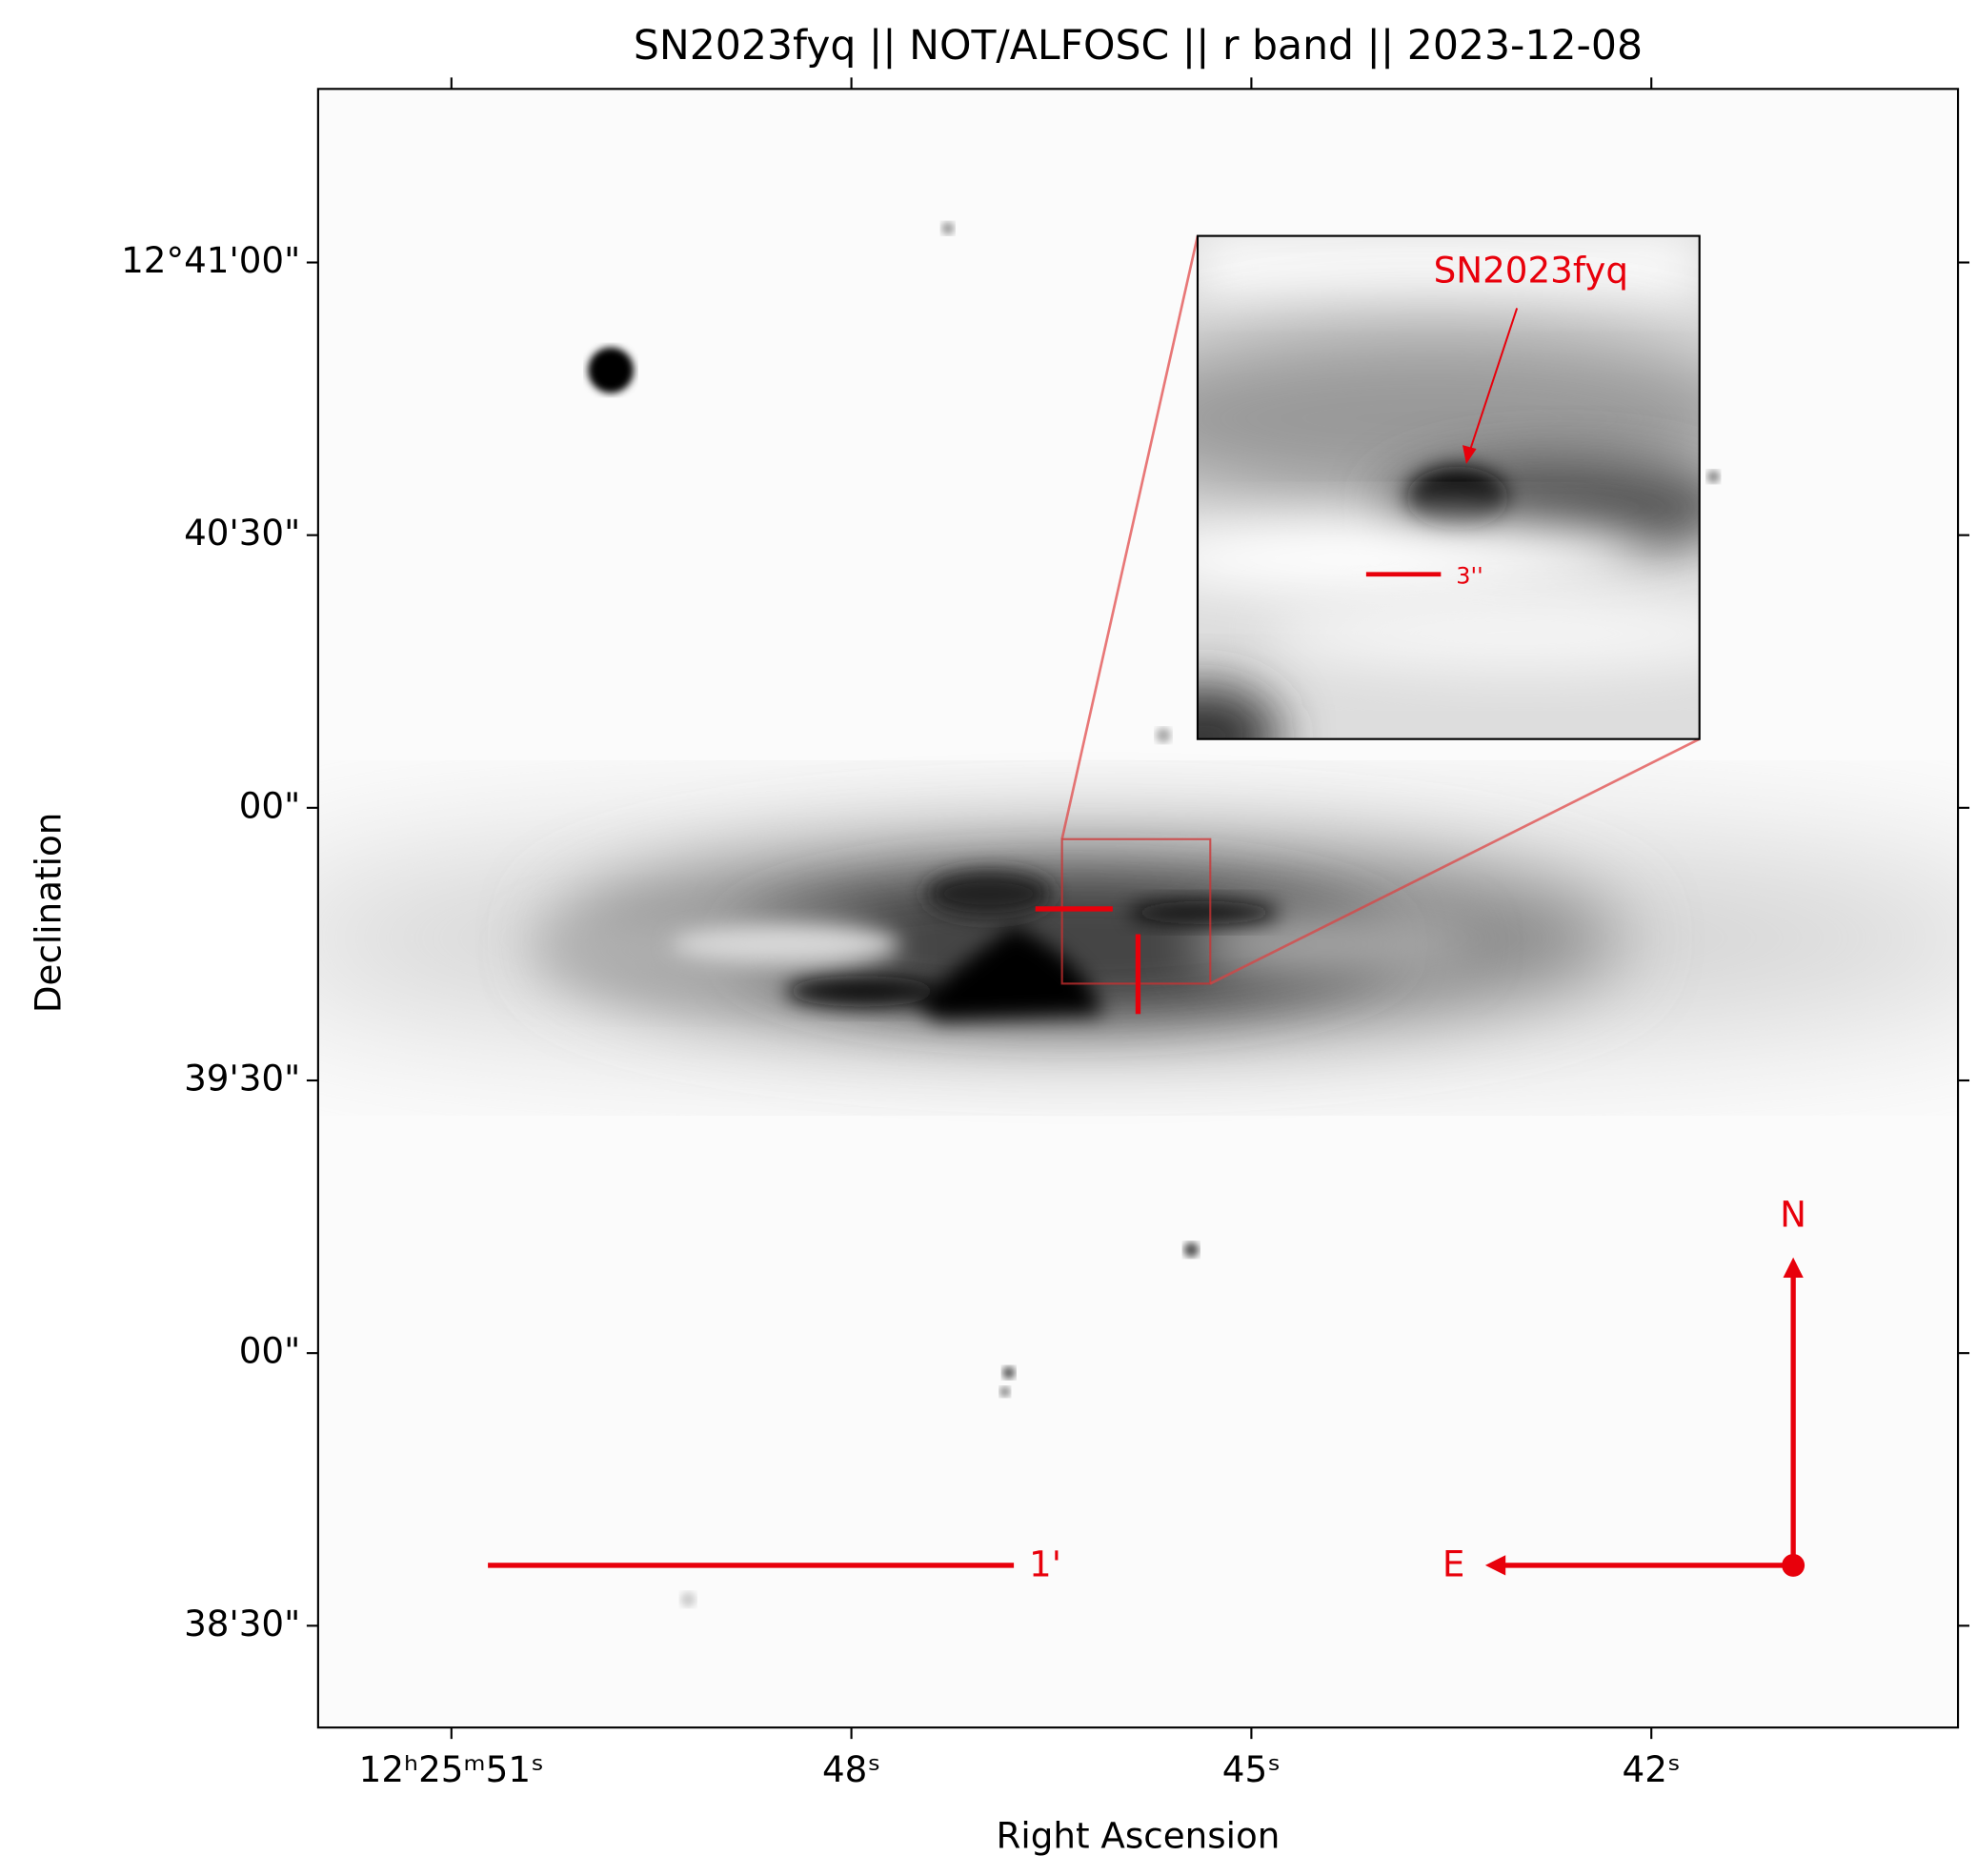  Describe the element at coordinates (210, 260) in the screenshot. I see `y-tick-label: 12°41'00"` at that location.